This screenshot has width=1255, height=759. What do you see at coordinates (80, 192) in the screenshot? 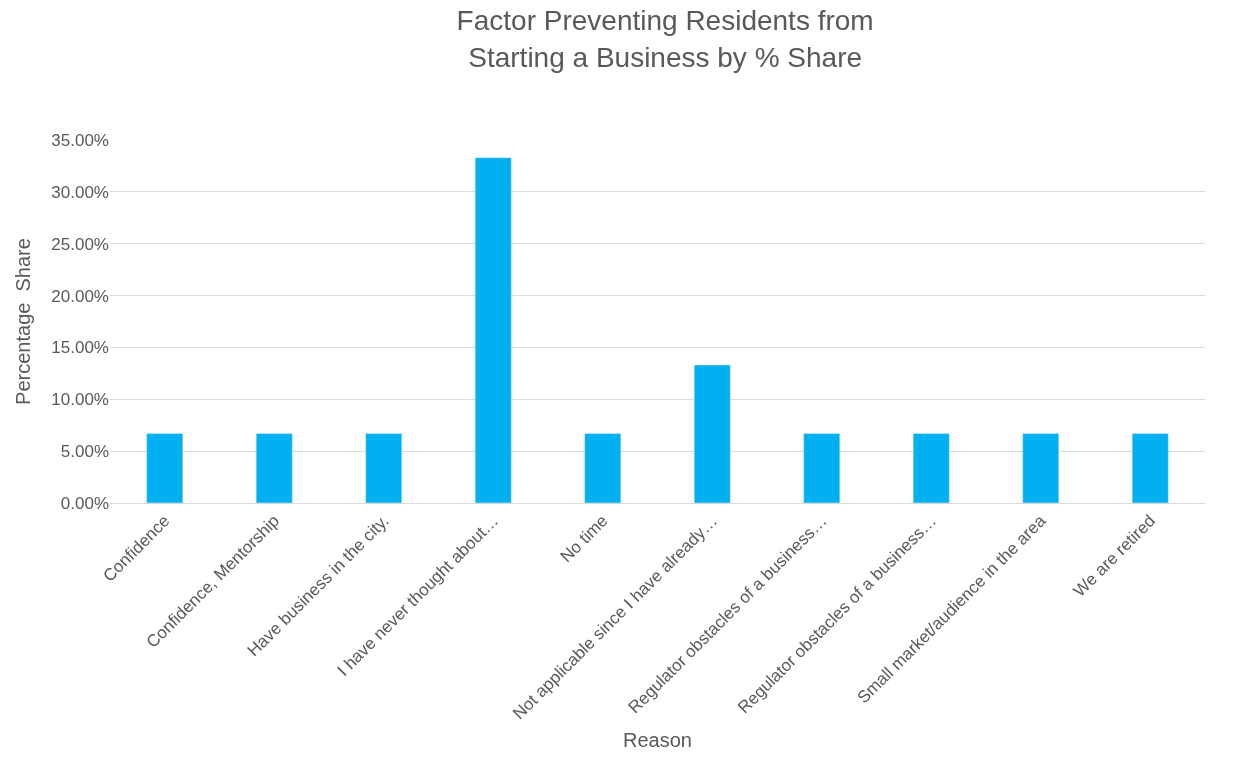
I see `y-tick-label: 30.00%` at bounding box center [80, 192].